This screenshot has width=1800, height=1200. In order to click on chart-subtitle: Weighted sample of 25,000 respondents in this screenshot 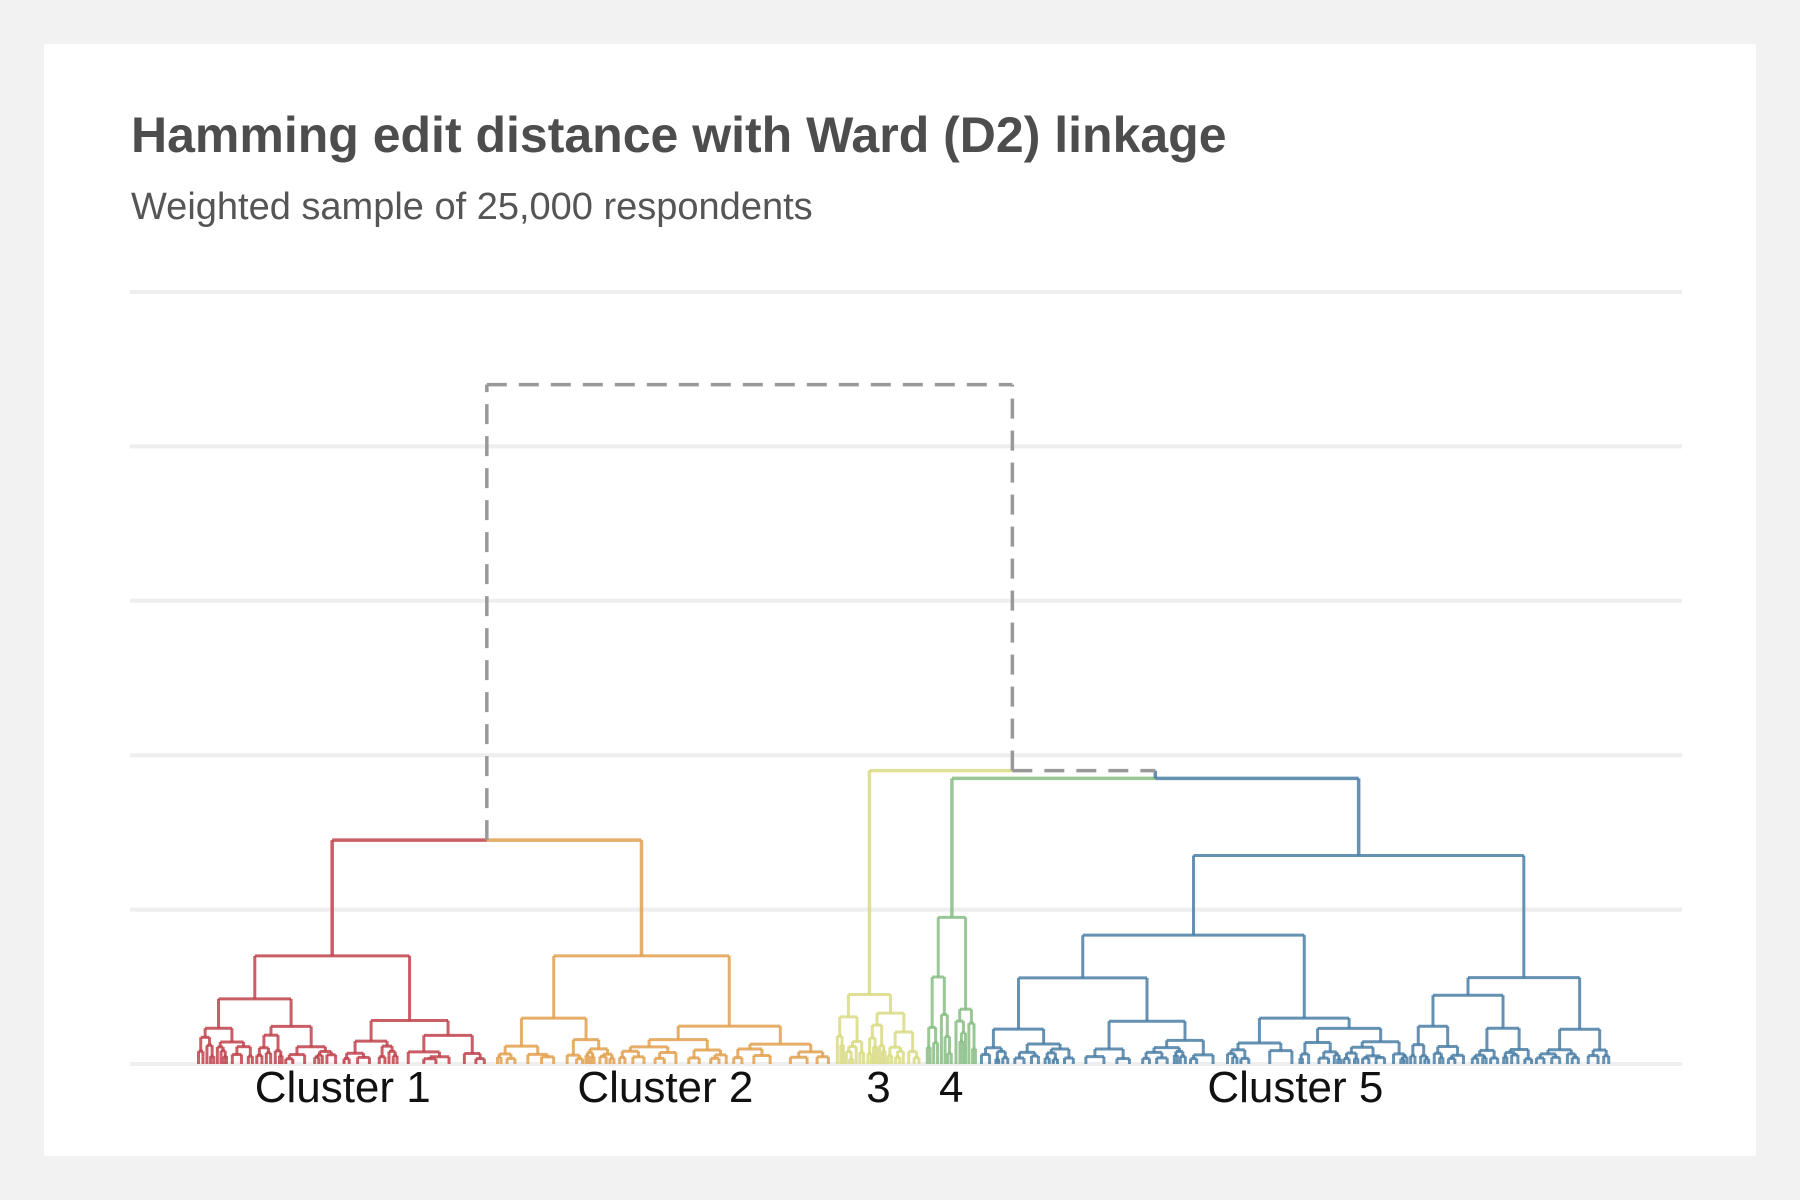, I will do `click(472, 207)`.